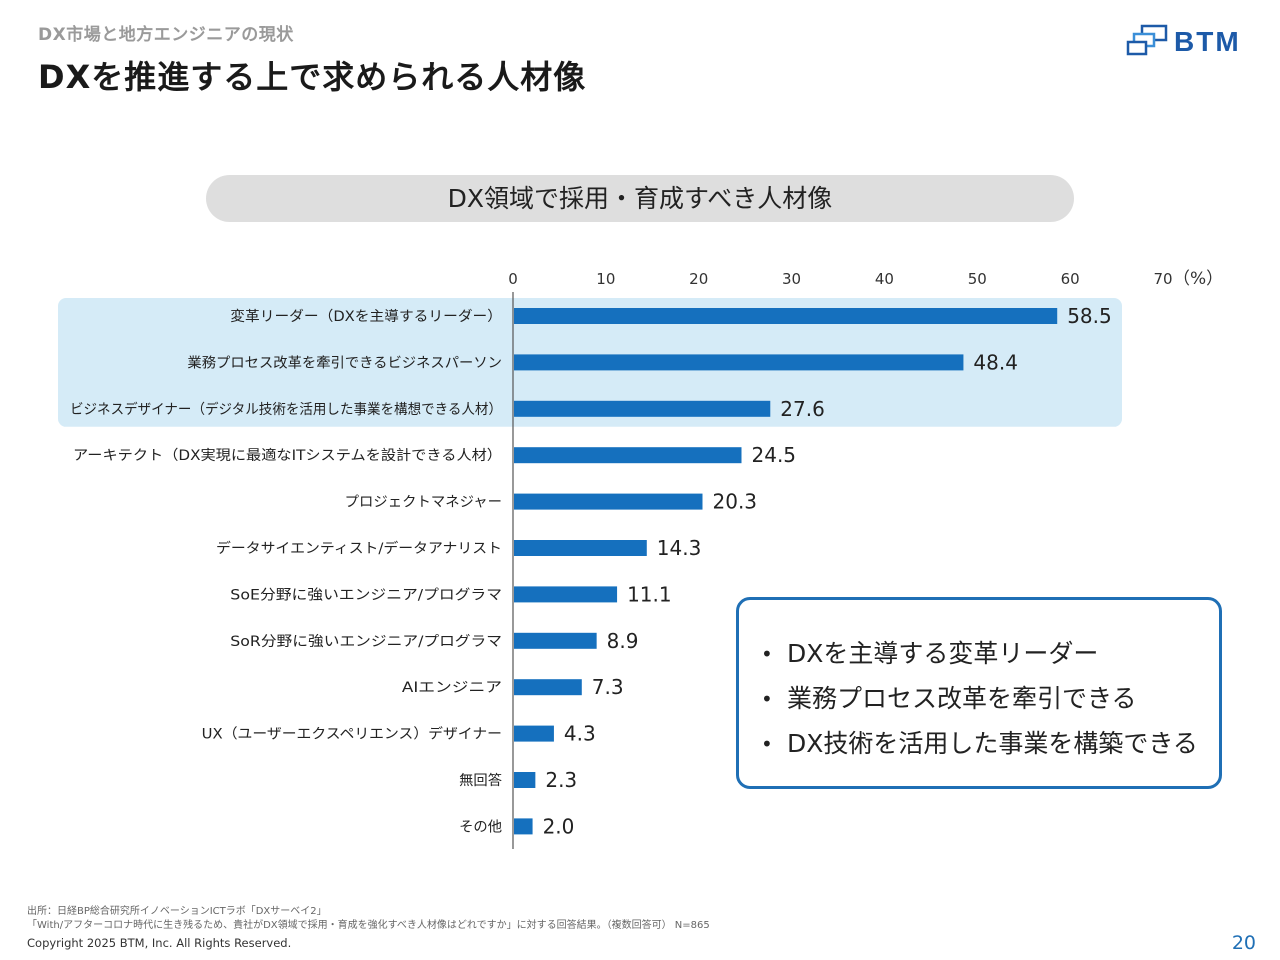 This screenshot has height=960, width=1280. I want to click on x-tick-label: 30, so click(791, 279).